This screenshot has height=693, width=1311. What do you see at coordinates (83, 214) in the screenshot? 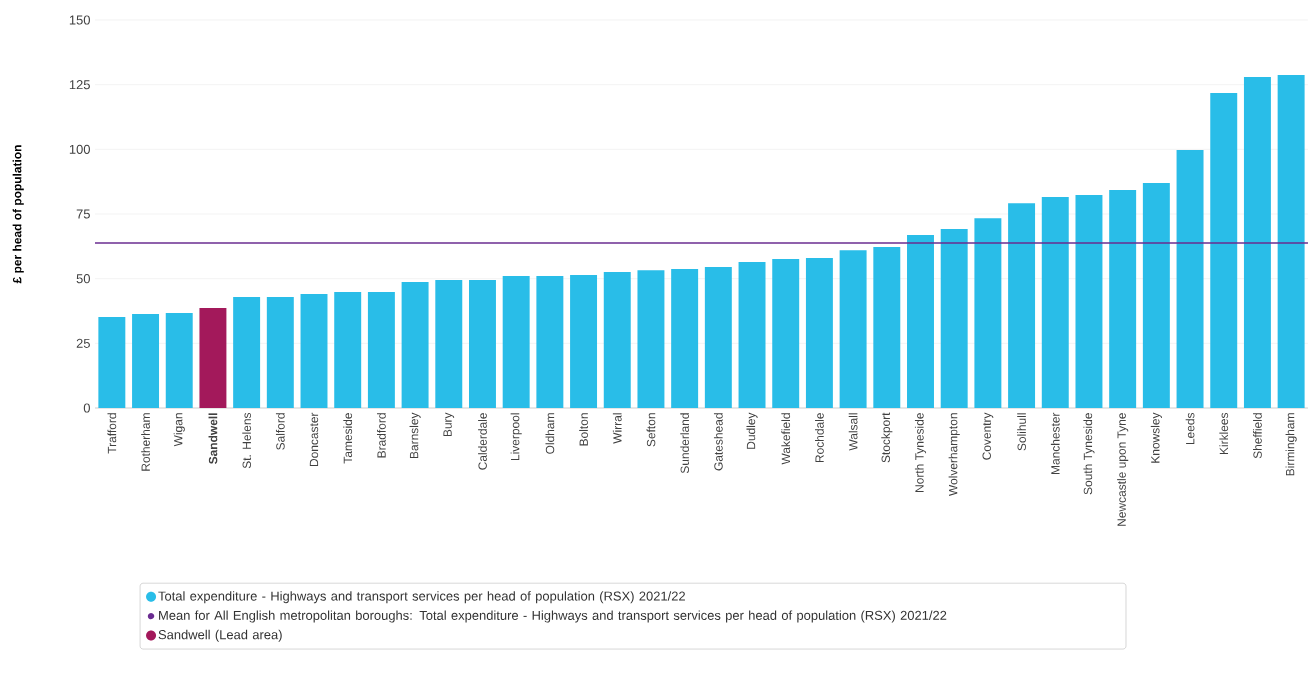
I see `y-tick-label: 75` at bounding box center [83, 214].